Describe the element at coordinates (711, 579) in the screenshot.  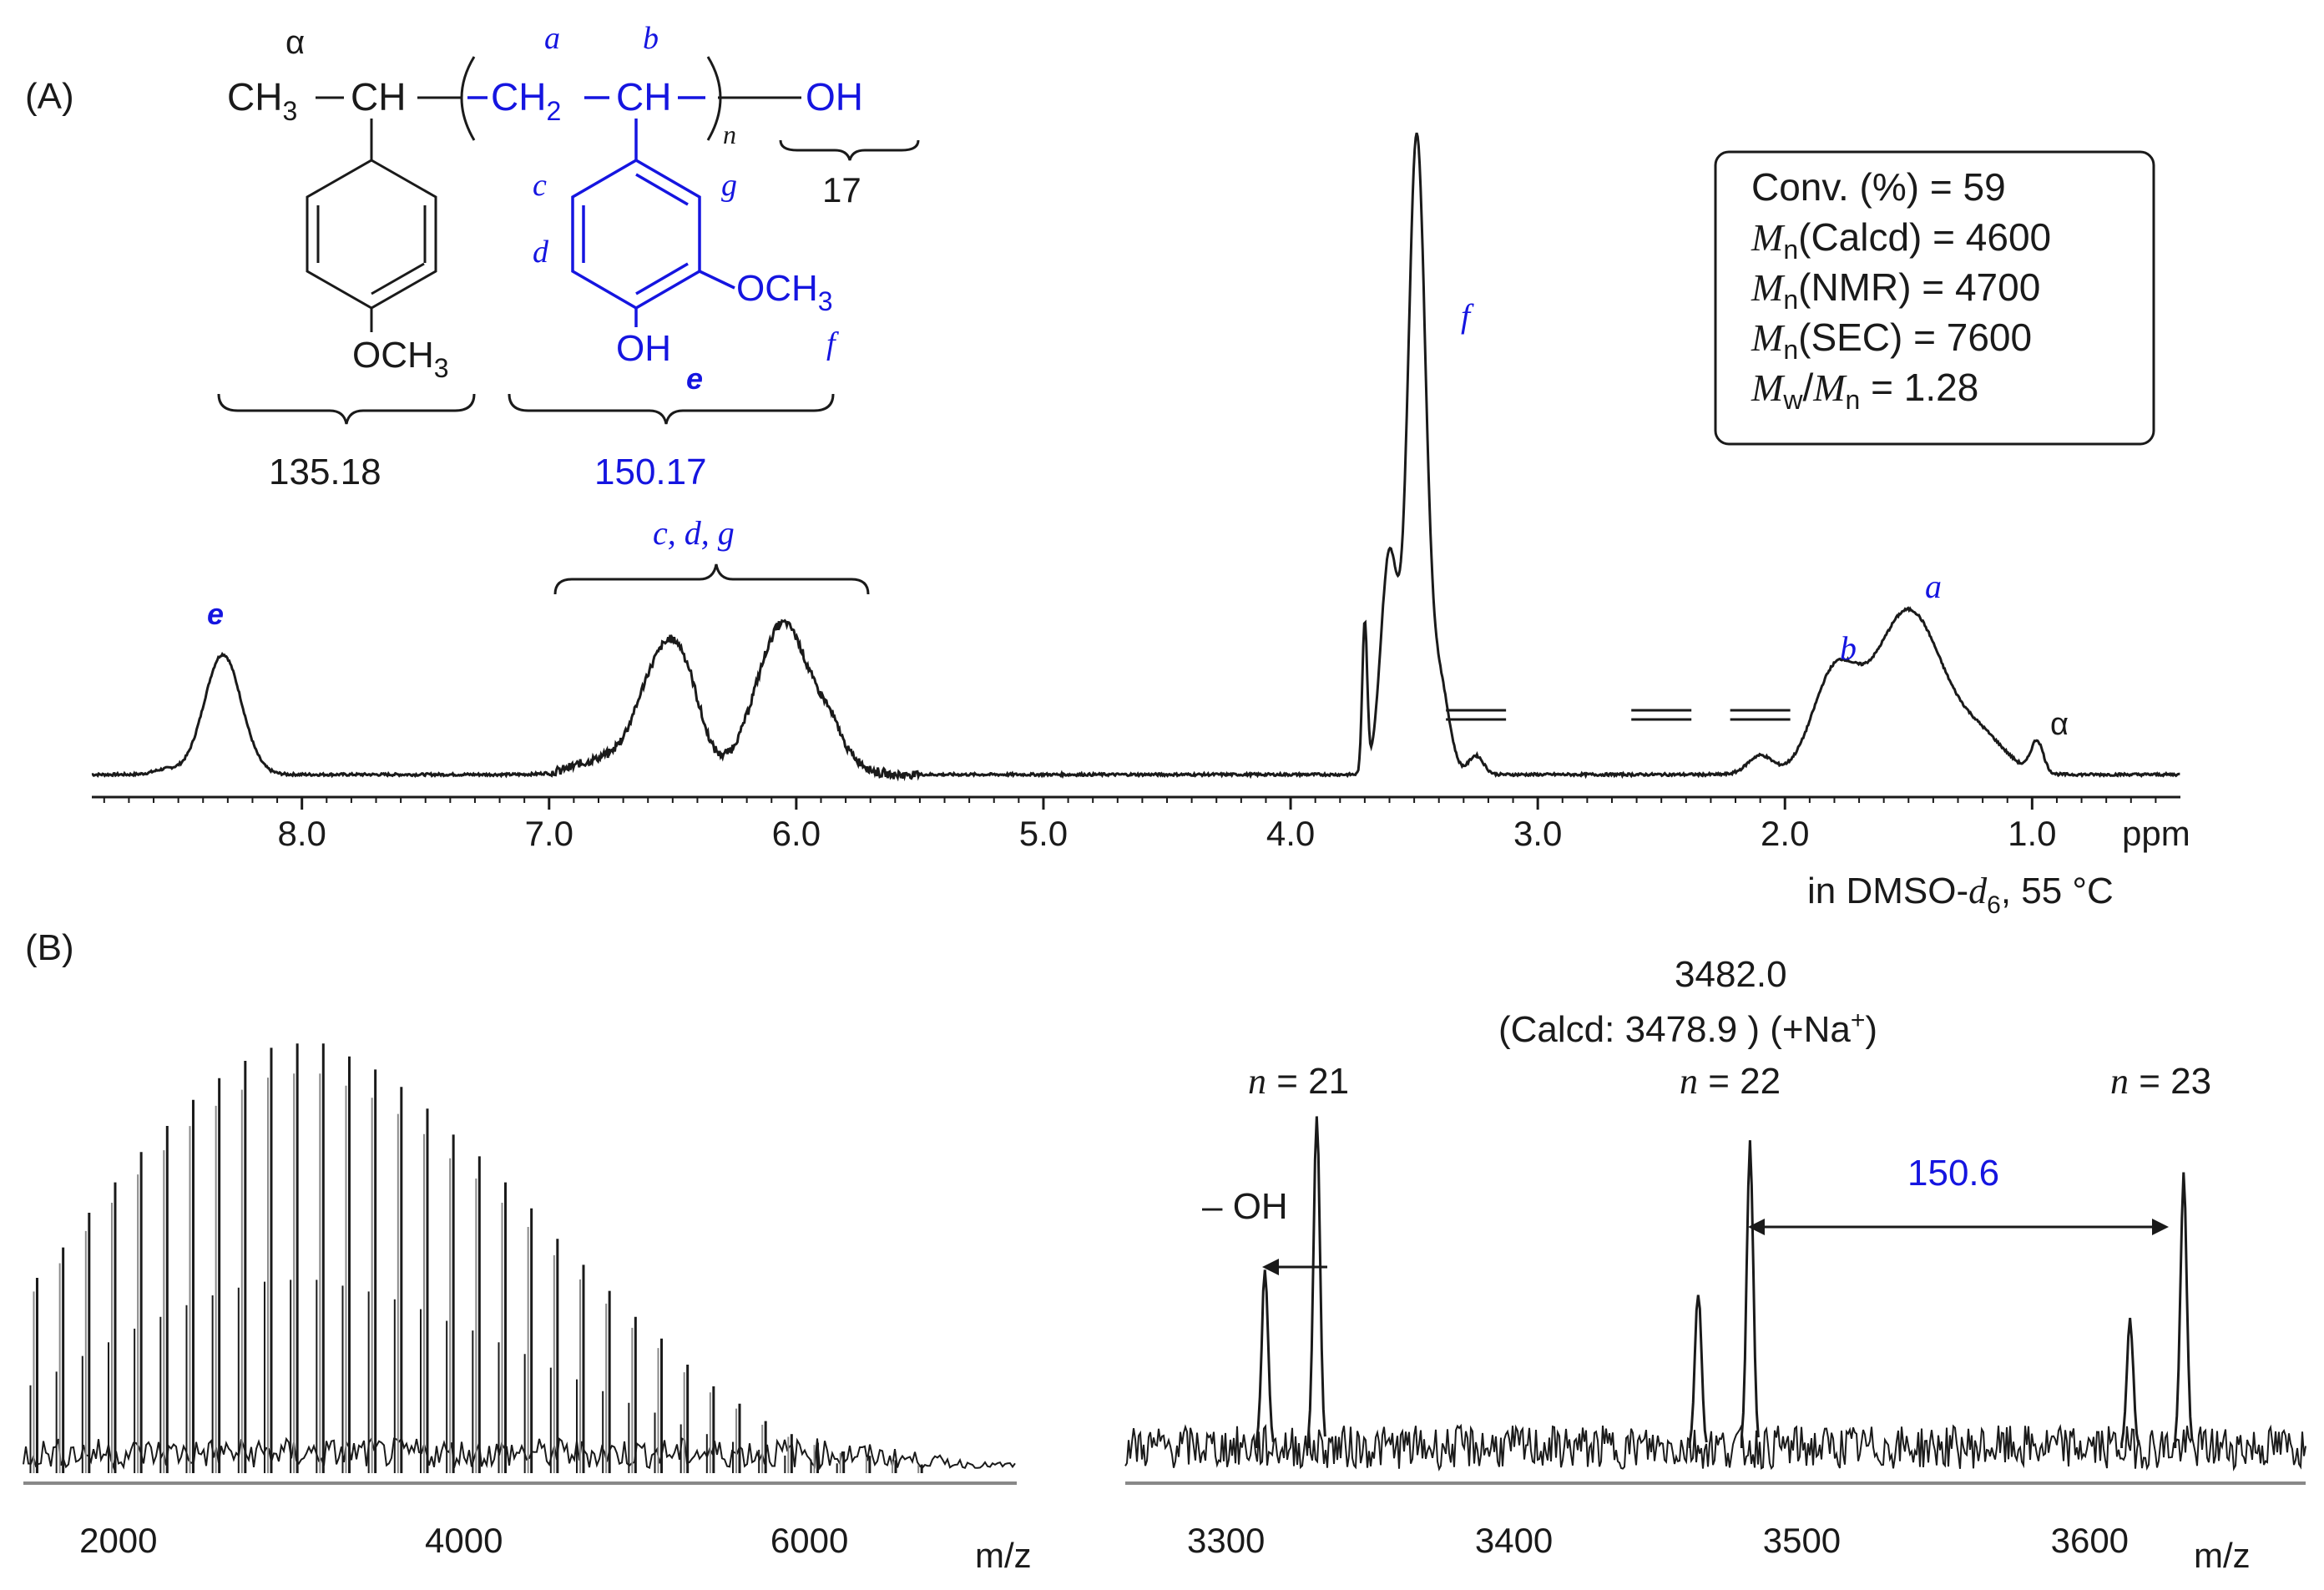
I see `cdg-brace` at that location.